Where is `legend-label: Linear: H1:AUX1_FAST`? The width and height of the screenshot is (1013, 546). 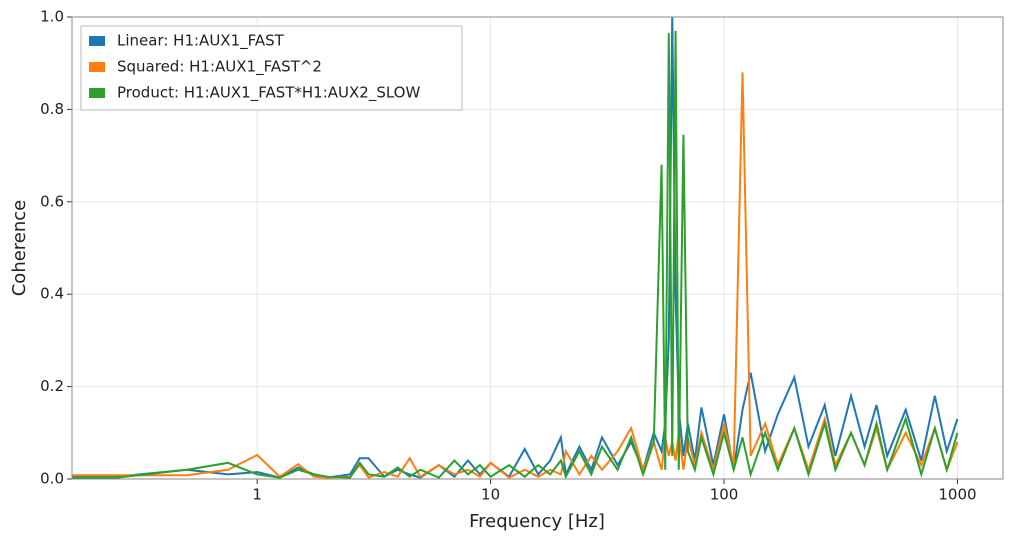
legend-label: Linear: H1:AUX1_FAST is located at coordinates (201, 41).